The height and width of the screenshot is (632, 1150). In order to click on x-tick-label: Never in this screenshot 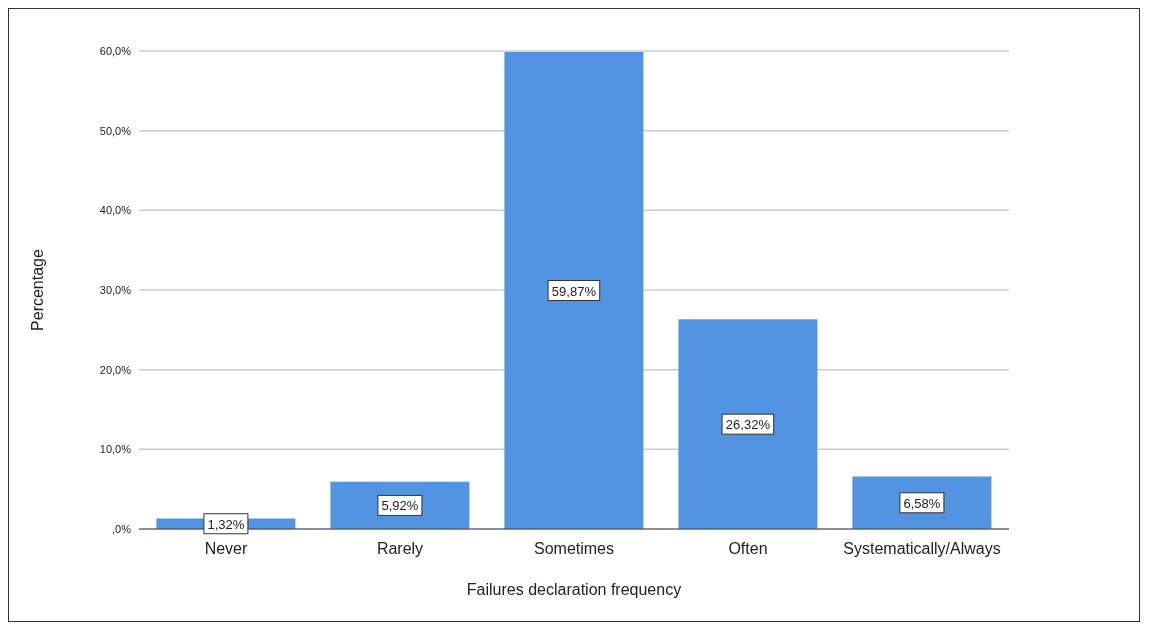, I will do `click(226, 549)`.